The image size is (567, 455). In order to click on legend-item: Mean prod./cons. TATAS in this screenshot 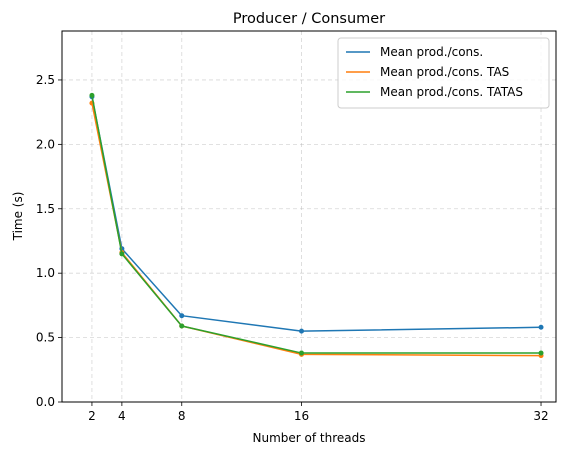, I will do `click(434, 92)`.